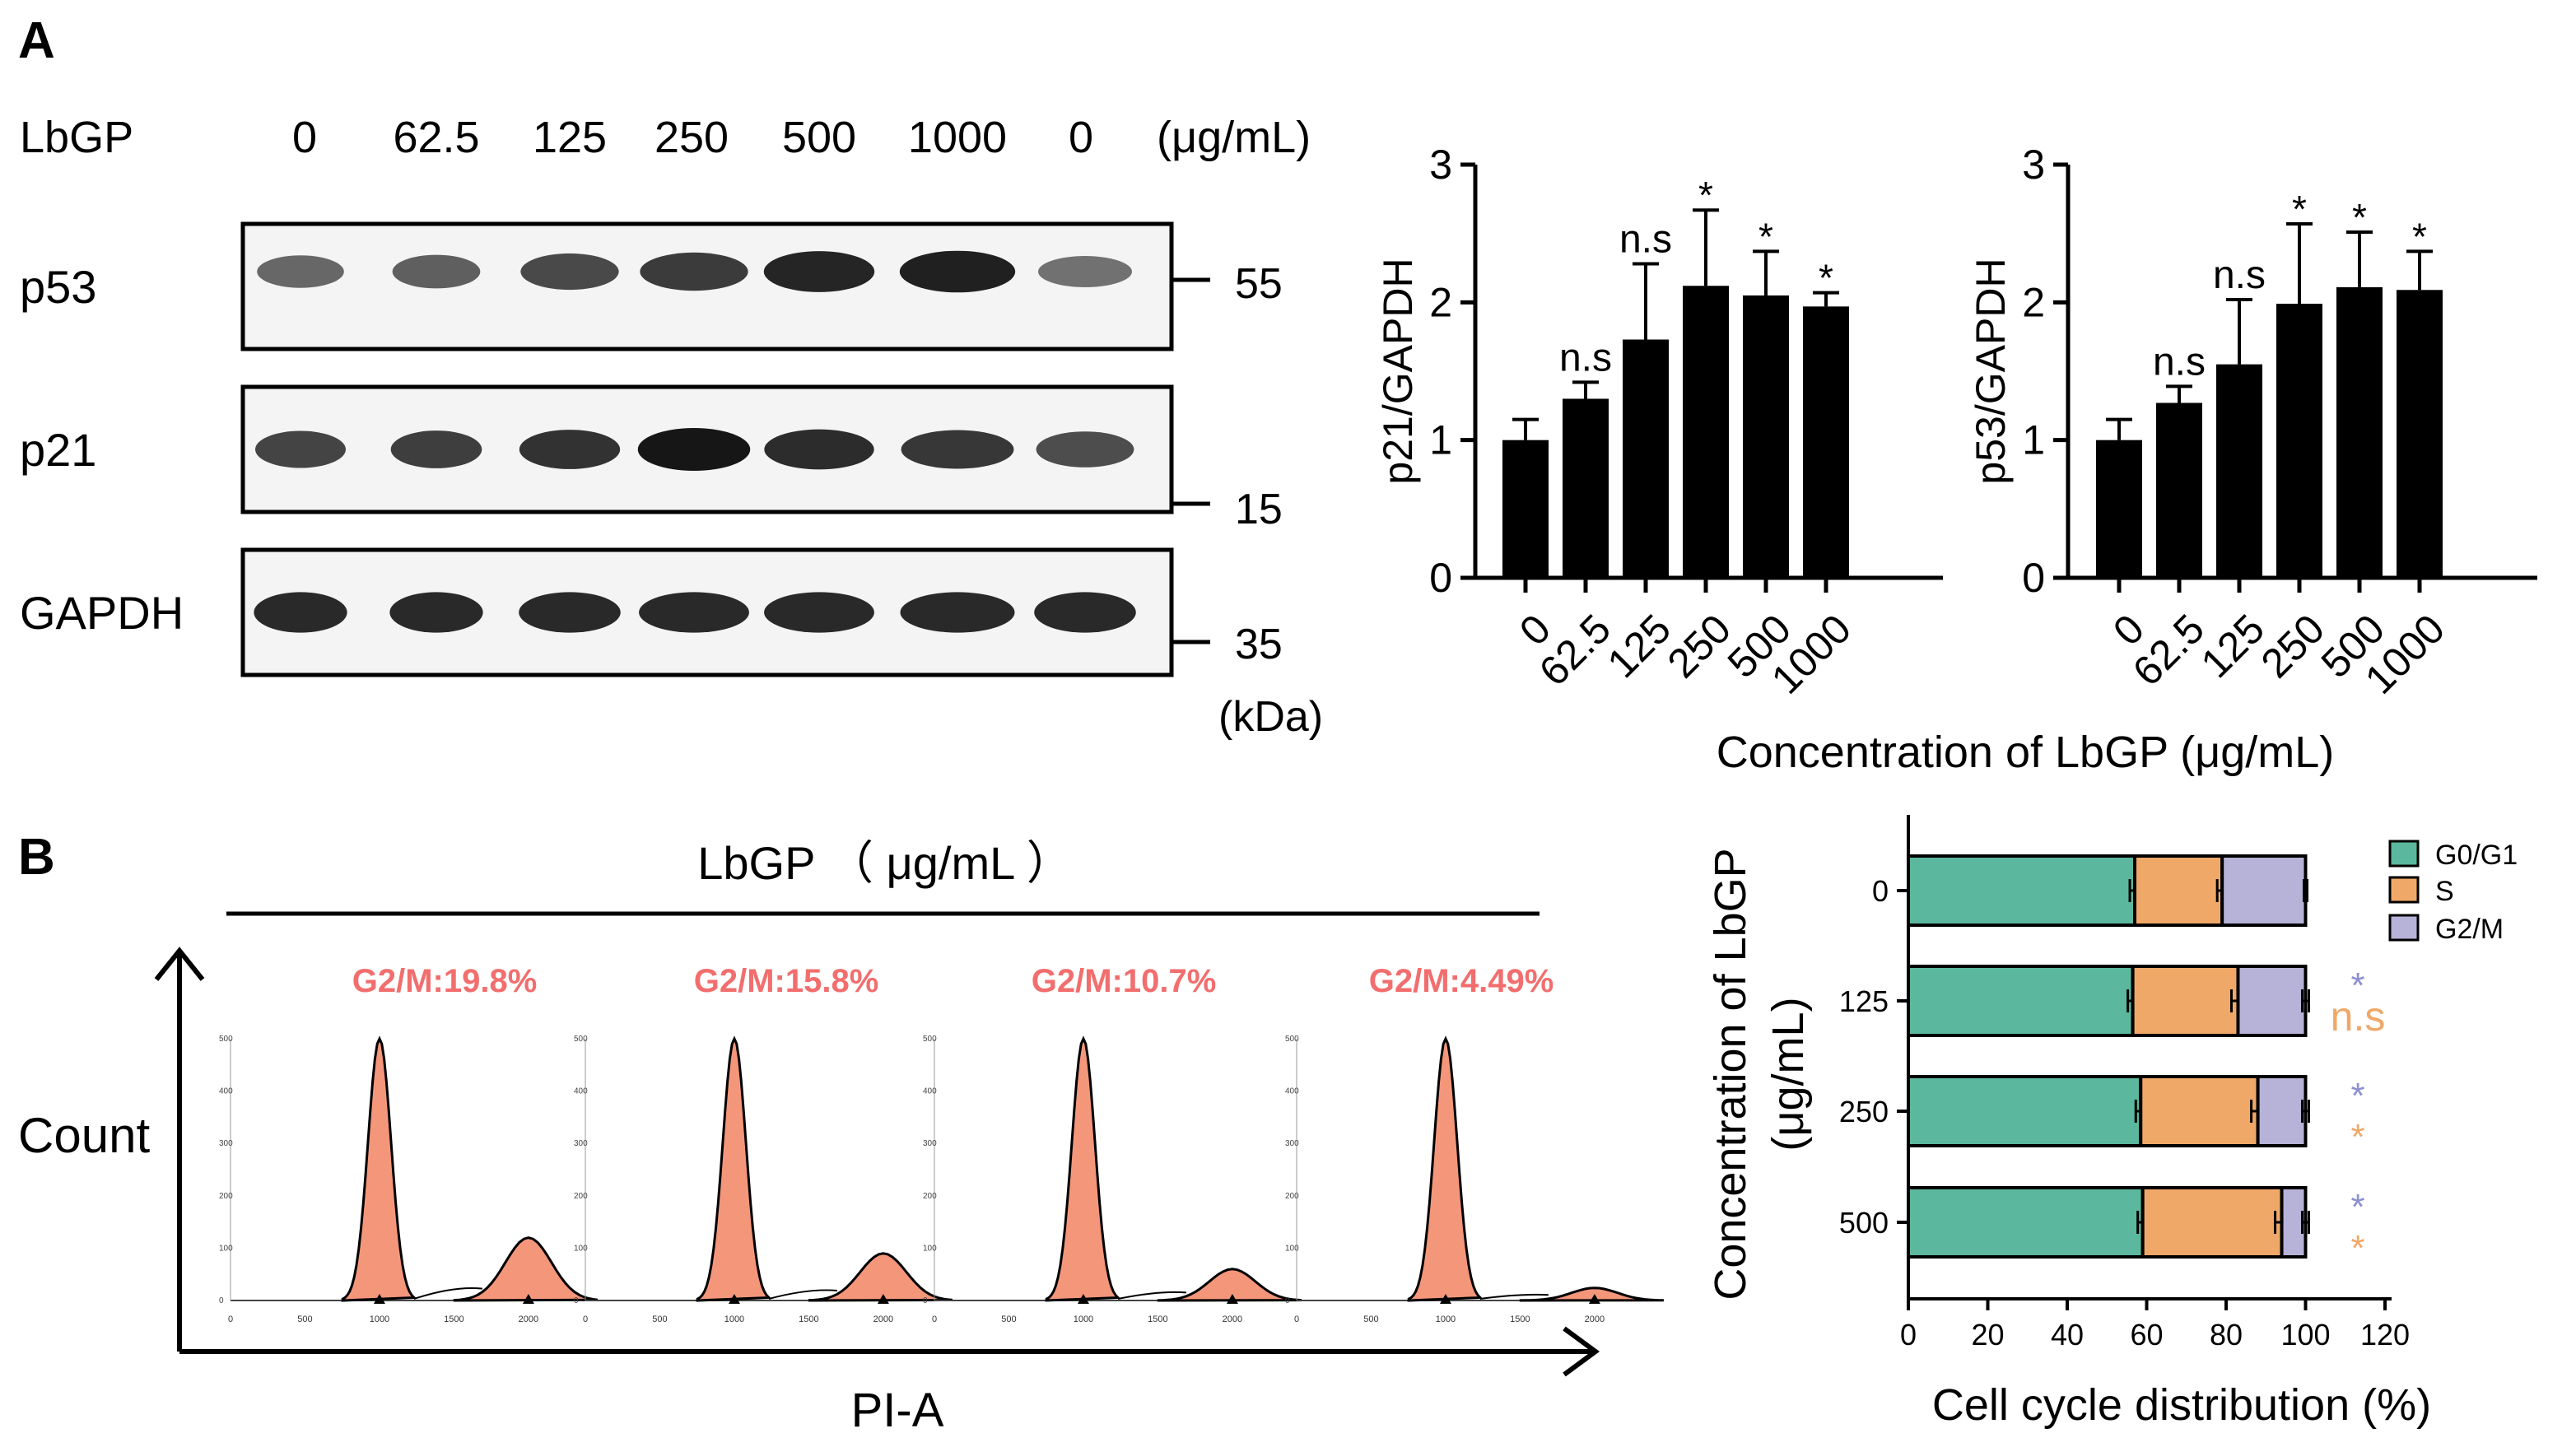  I want to click on marker-label: 55, so click(1259, 284).